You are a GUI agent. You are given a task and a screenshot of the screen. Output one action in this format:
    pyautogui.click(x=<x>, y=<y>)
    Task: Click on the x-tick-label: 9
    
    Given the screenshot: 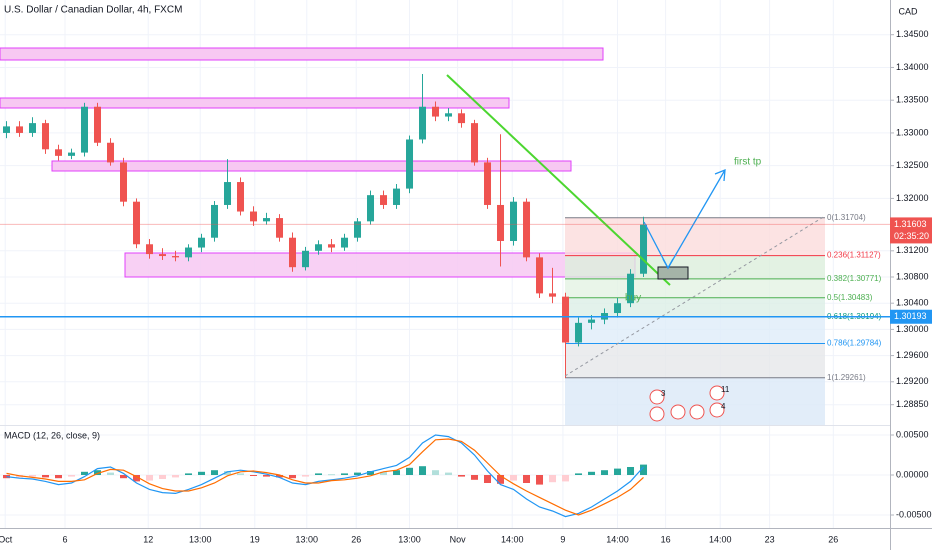 What is the action you would take?
    pyautogui.click(x=562, y=539)
    